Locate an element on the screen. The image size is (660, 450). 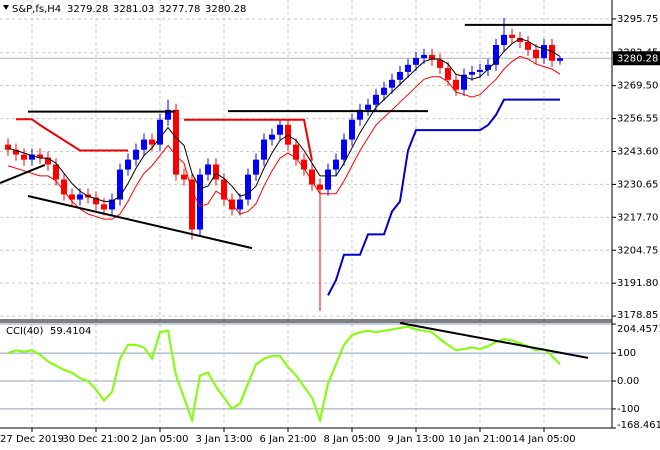
price-tag is located at coordinates (636, 58).